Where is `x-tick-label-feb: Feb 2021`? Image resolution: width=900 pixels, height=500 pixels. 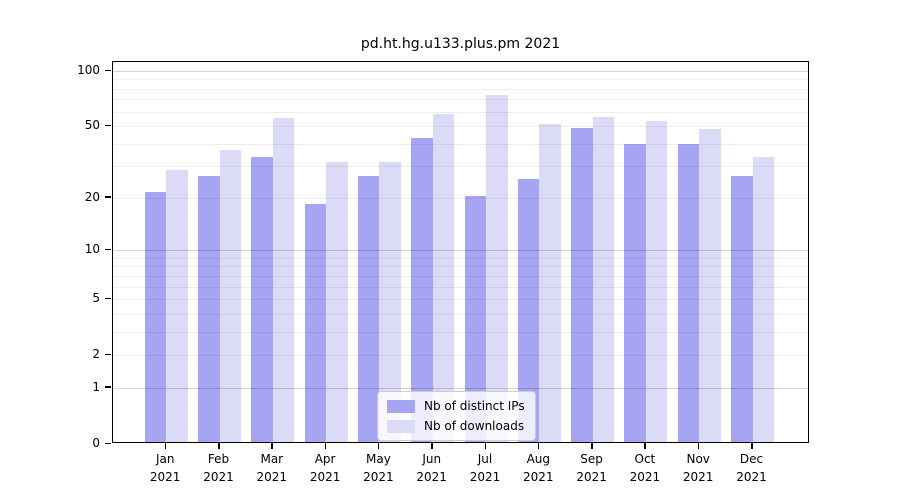
x-tick-label-feb: Feb 2021 is located at coordinates (218, 468).